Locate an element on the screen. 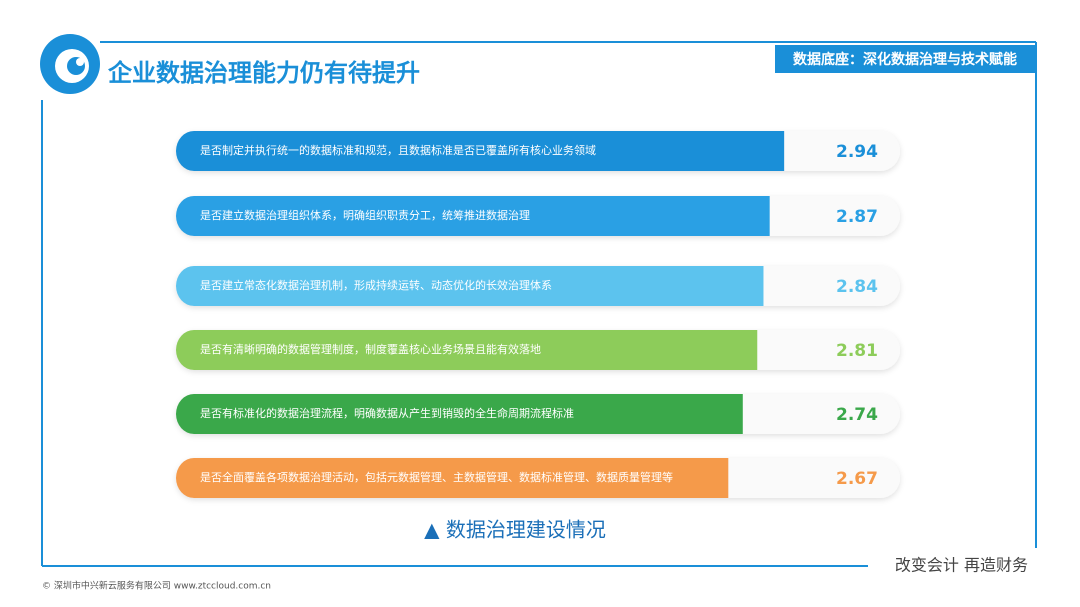 The image size is (1080, 607). tag-box is located at coordinates (905, 59).